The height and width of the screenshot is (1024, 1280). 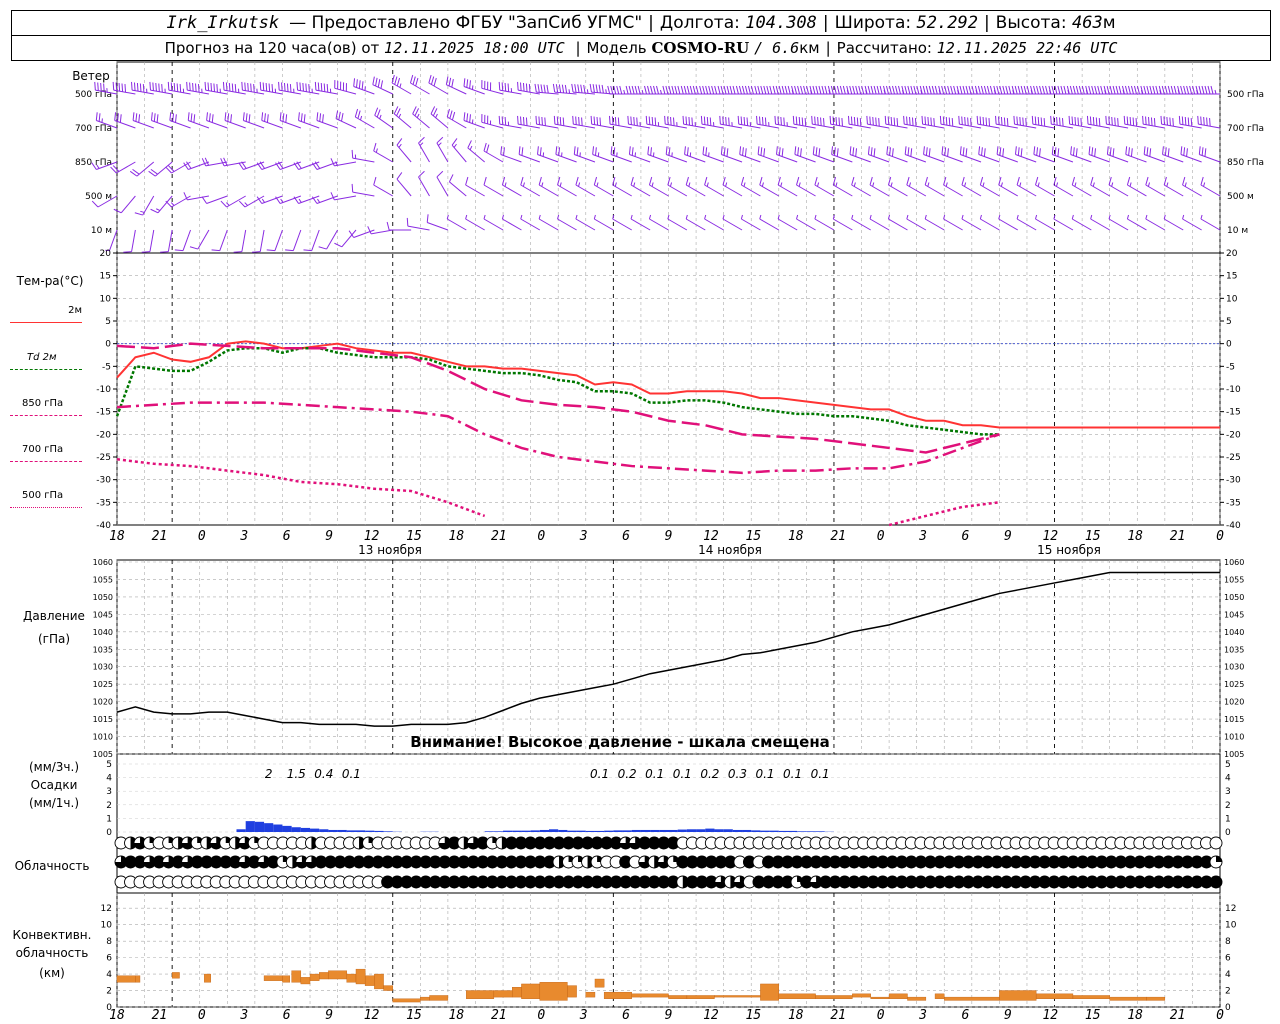 I want to click on hour-label-bottom: 12, so click(x=372, y=1015).